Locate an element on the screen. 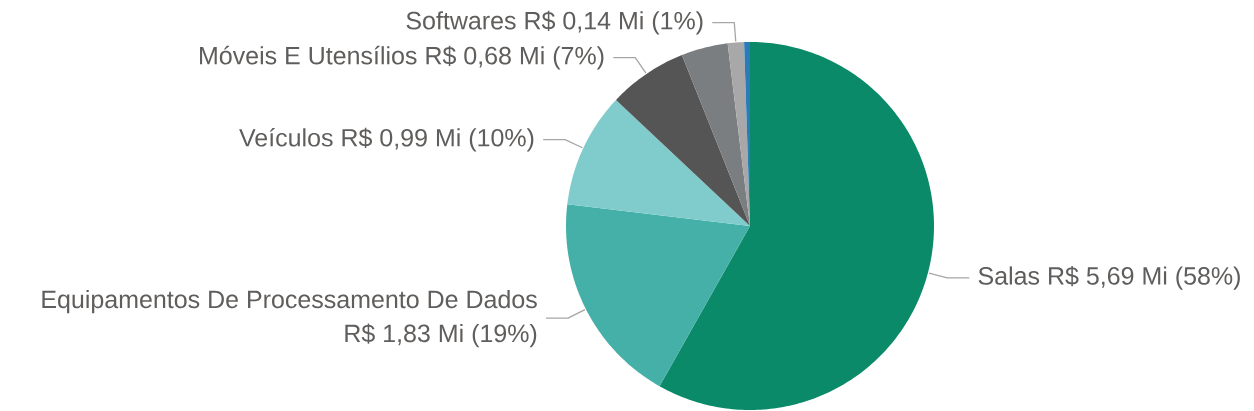 The image size is (1254, 411). data-label: R$ 0,68 Mi (7%) is located at coordinates (515, 57).